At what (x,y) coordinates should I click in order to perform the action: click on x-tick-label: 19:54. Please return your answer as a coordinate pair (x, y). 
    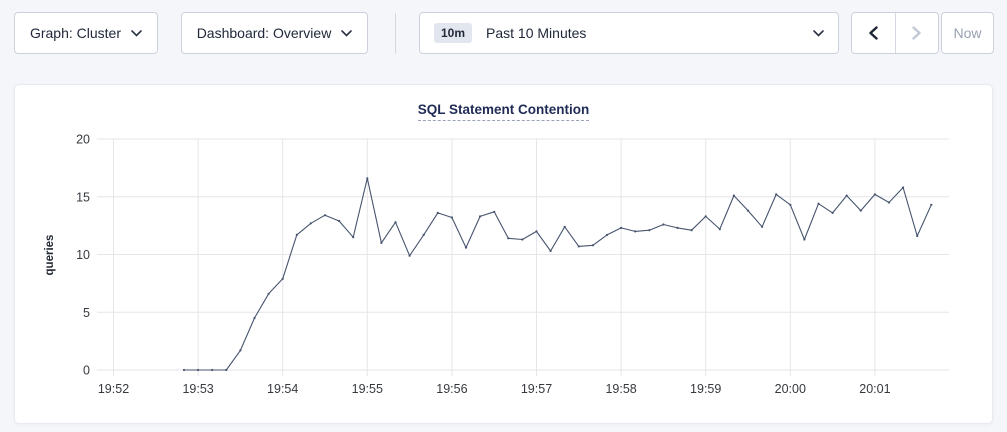
    Looking at the image, I should click on (282, 389).